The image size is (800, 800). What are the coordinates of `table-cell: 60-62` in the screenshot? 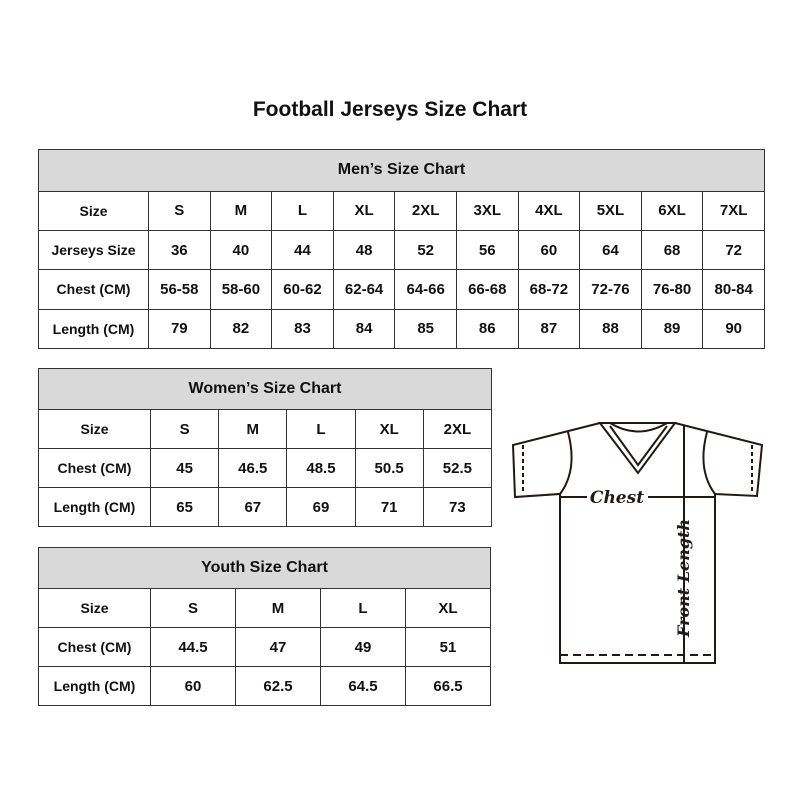 It's located at (302, 289).